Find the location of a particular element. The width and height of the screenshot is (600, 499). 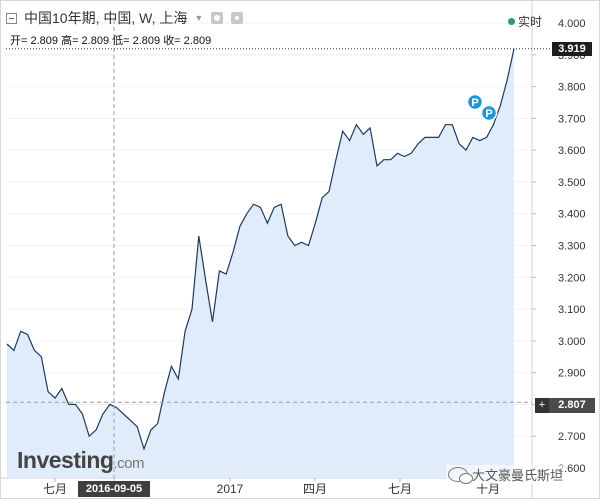

eye-icon is located at coordinates (217, 18).